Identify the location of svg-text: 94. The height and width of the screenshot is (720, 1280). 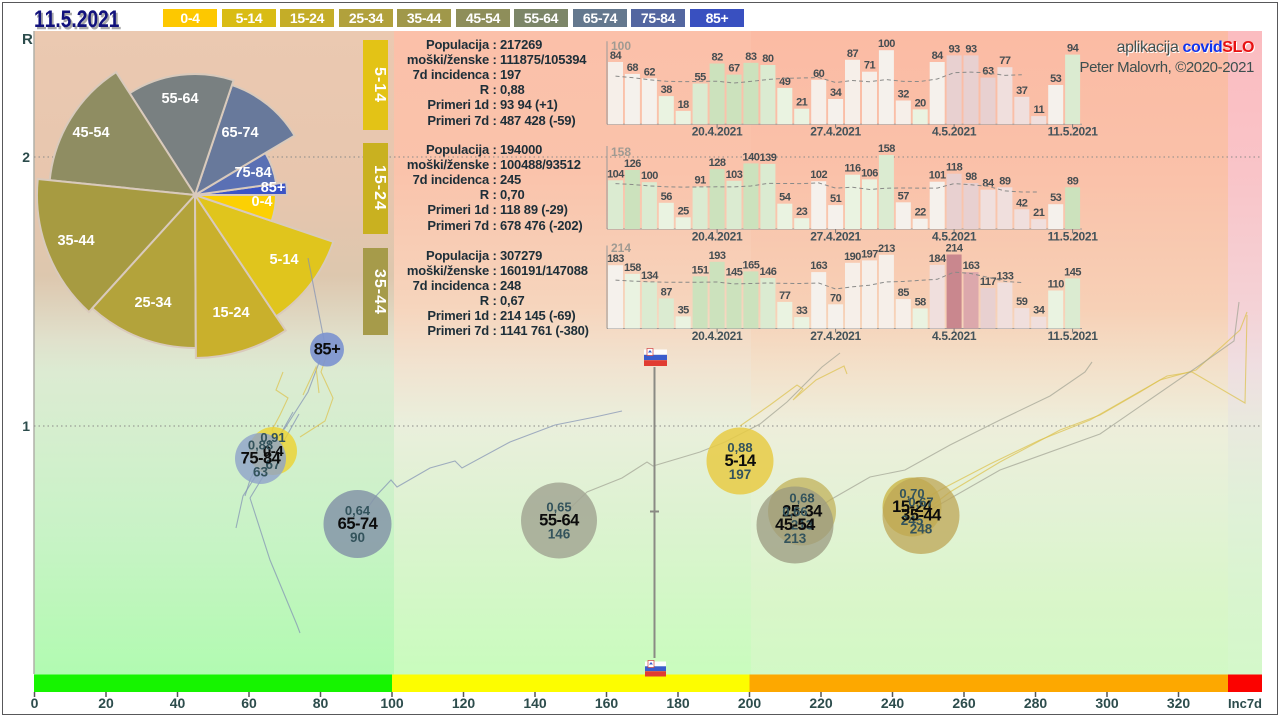
(1073, 49).